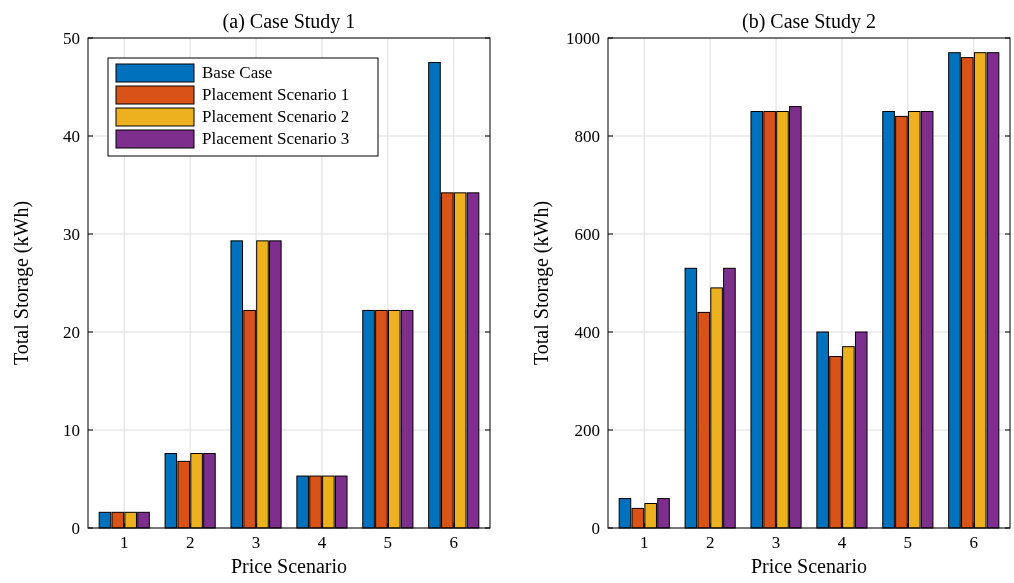  I want to click on y-tick-label: 1000, so click(583, 38).